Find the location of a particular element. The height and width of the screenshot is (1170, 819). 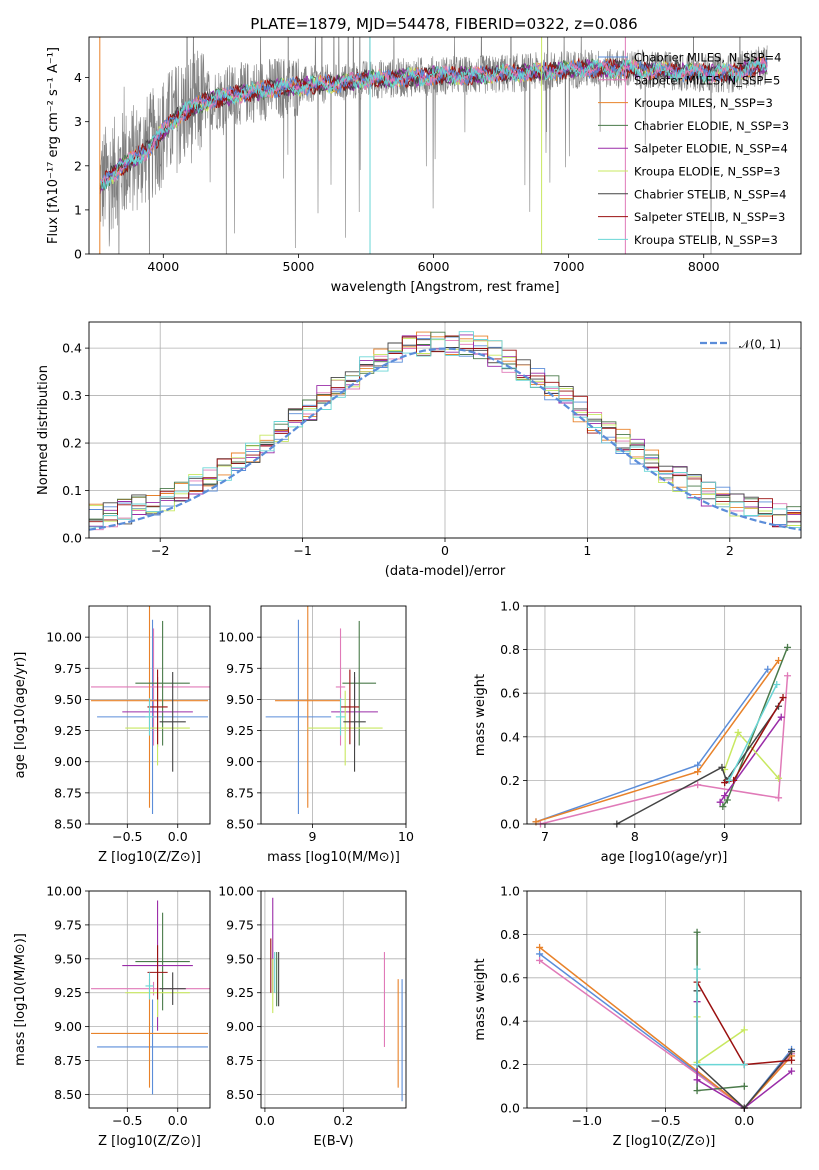

marker-salpeter_stelib is located at coordinates (783, 698).